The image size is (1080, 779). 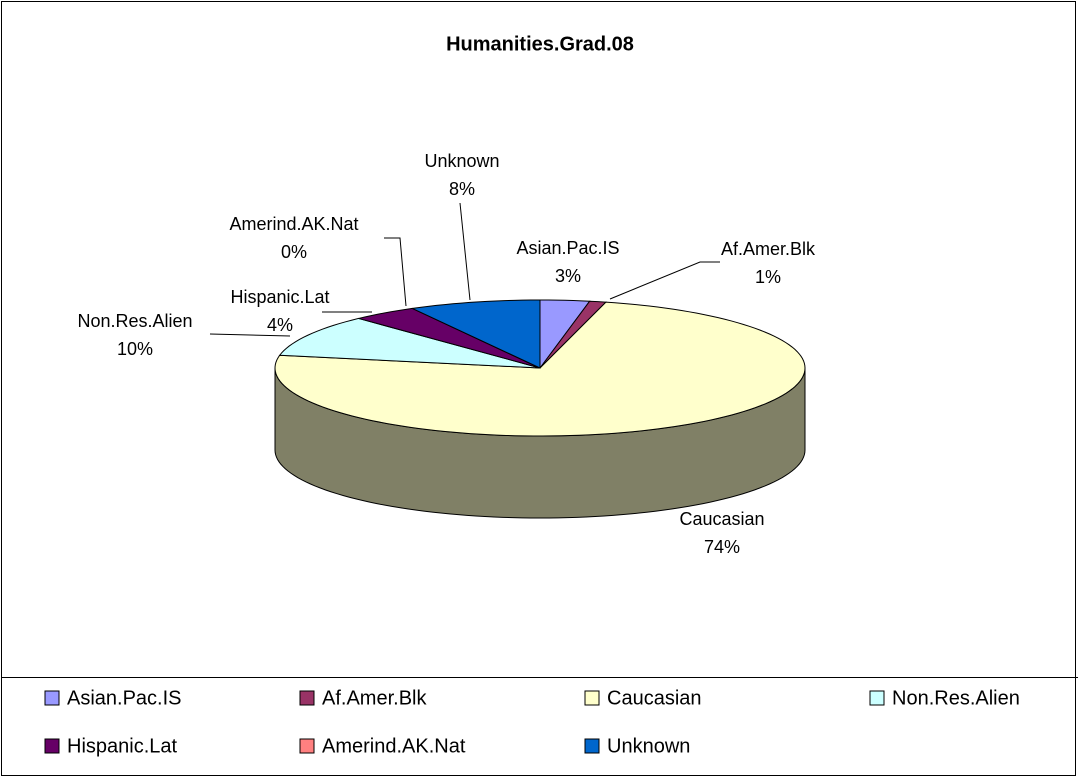 I want to click on leader-lines, so click(x=464, y=269).